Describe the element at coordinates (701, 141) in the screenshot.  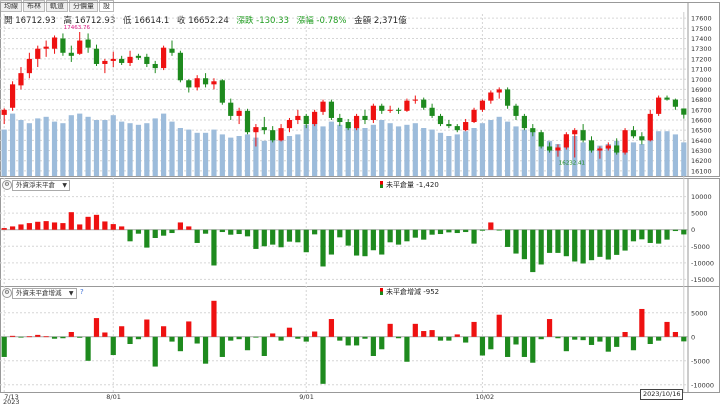
I see `y-tick-label: 16400` at that location.